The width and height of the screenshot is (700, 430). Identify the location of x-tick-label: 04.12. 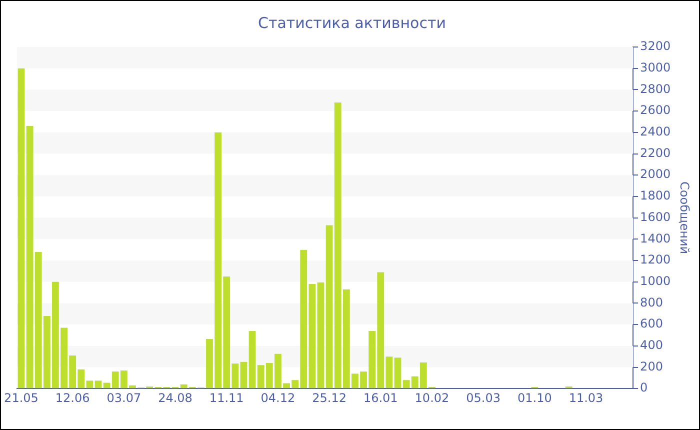
(278, 397).